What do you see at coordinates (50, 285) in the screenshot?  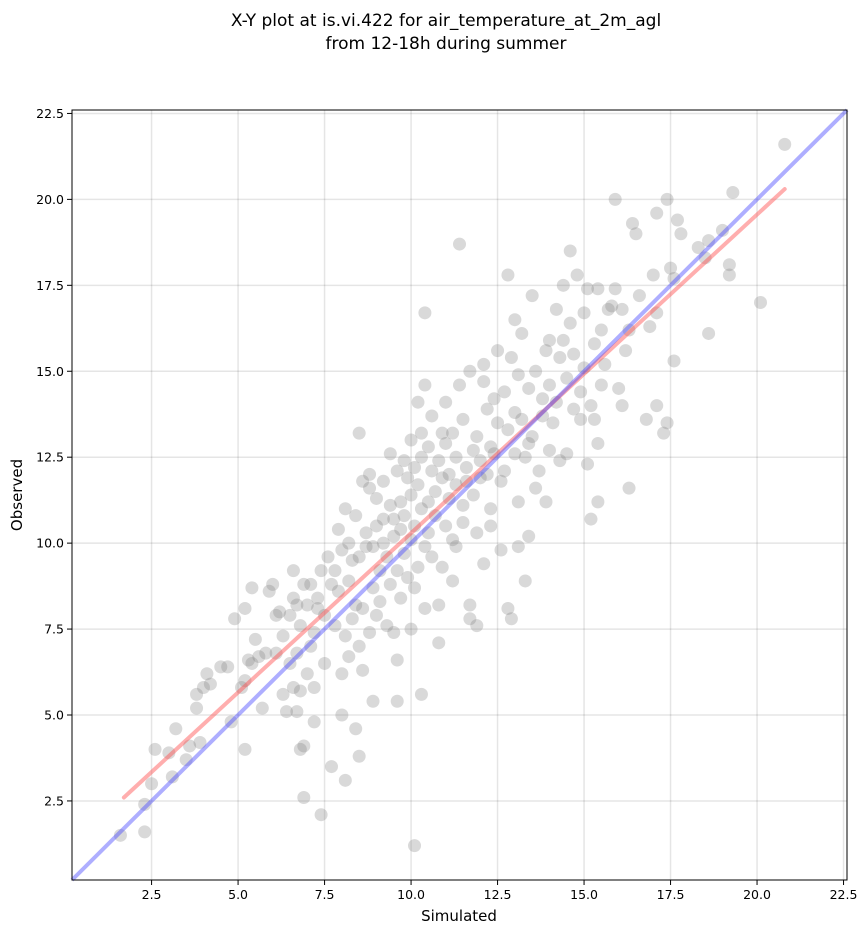 I see `y-tick-label: 17.5` at bounding box center [50, 285].